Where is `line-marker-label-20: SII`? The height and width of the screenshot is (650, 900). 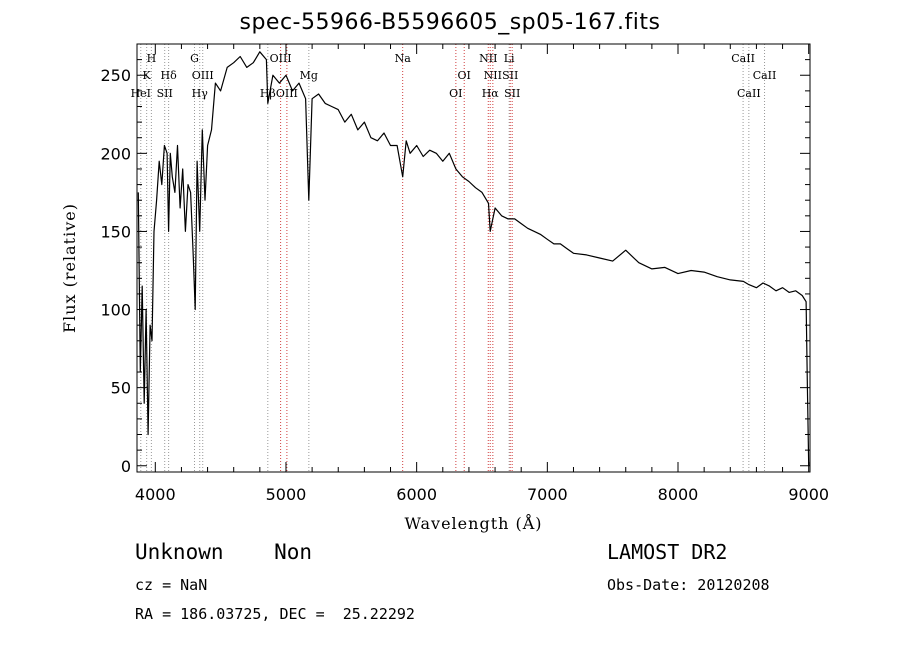
line-marker-label-20: SII is located at coordinates (512, 93).